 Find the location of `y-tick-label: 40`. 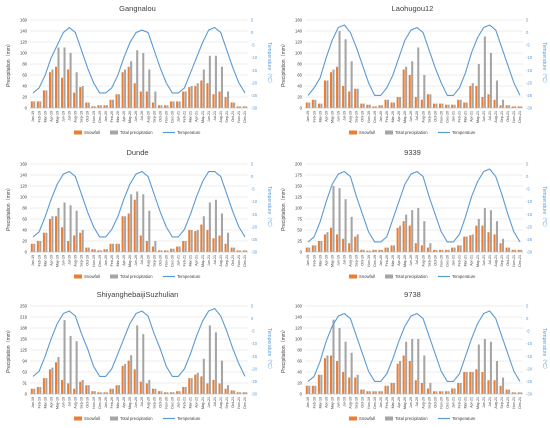

y-tick-label: 40 is located at coordinates (24, 86).